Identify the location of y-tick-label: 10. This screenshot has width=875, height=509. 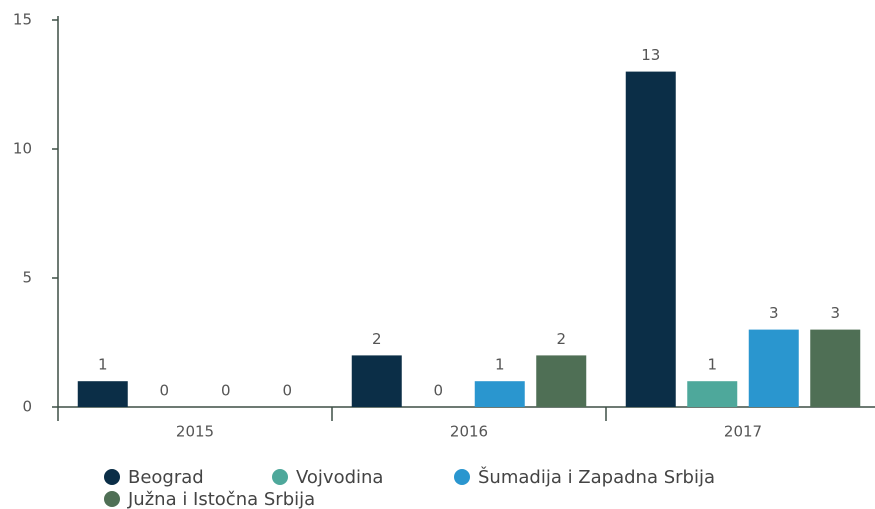
(22, 149).